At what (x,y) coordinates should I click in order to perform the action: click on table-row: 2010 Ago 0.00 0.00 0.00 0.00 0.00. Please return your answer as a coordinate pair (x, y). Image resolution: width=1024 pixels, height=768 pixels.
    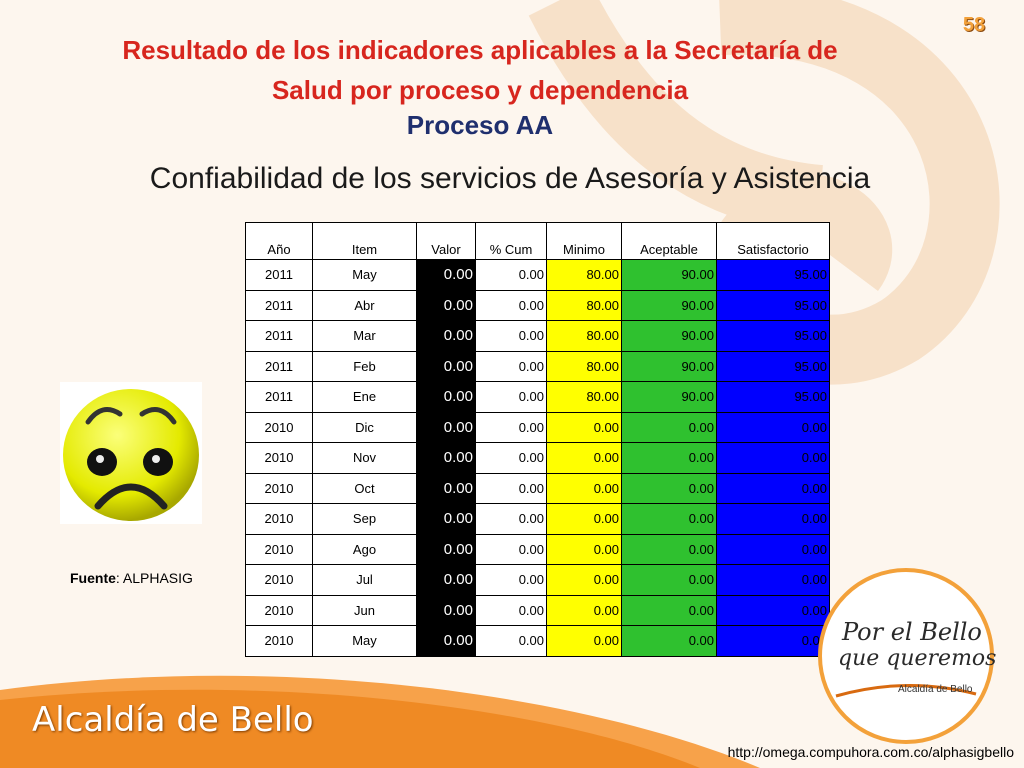
    Looking at the image, I should click on (537, 549).